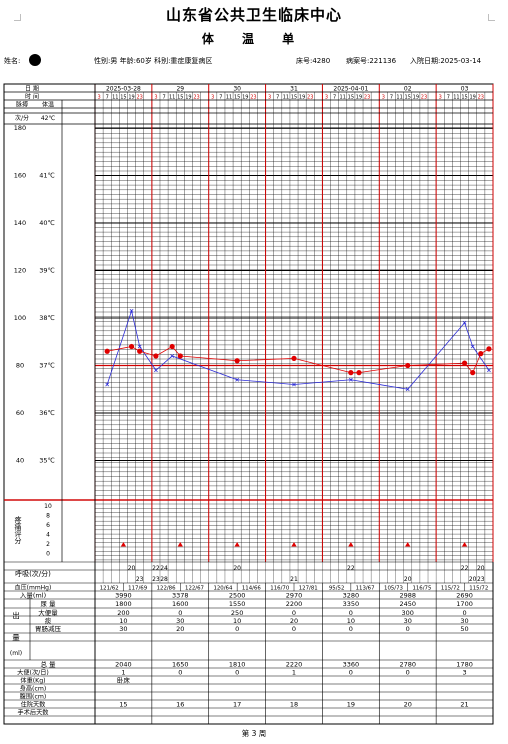 The height and width of the screenshot is (744, 508). Describe the element at coordinates (180, 629) in the screenshot. I see `output-value: 20` at that location.